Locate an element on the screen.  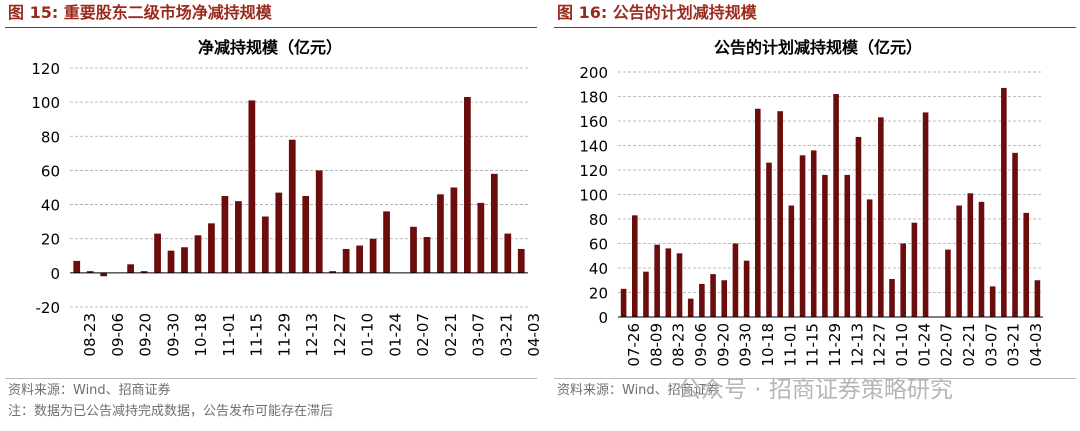
y-tick-label: 140 is located at coordinates (593, 147).